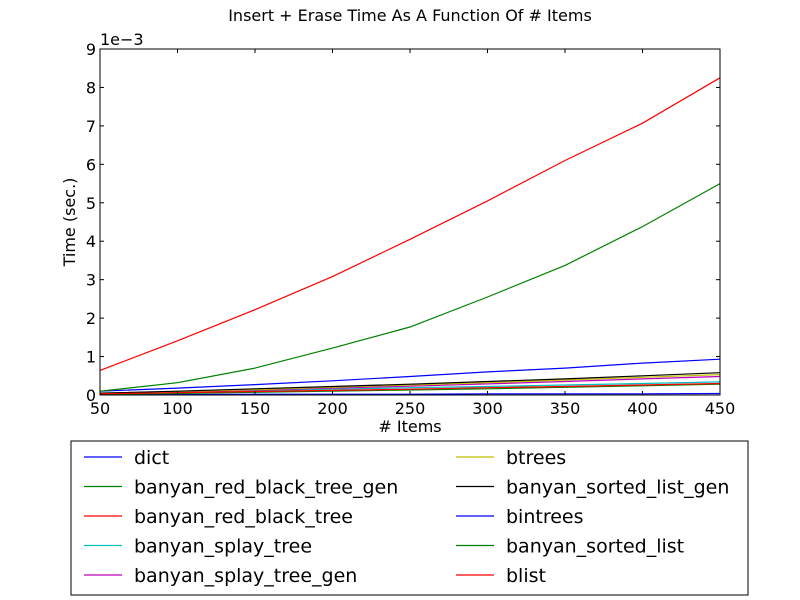 The height and width of the screenshot is (600, 800). What do you see at coordinates (255, 408) in the screenshot?
I see `x-tick-label: 150` at bounding box center [255, 408].